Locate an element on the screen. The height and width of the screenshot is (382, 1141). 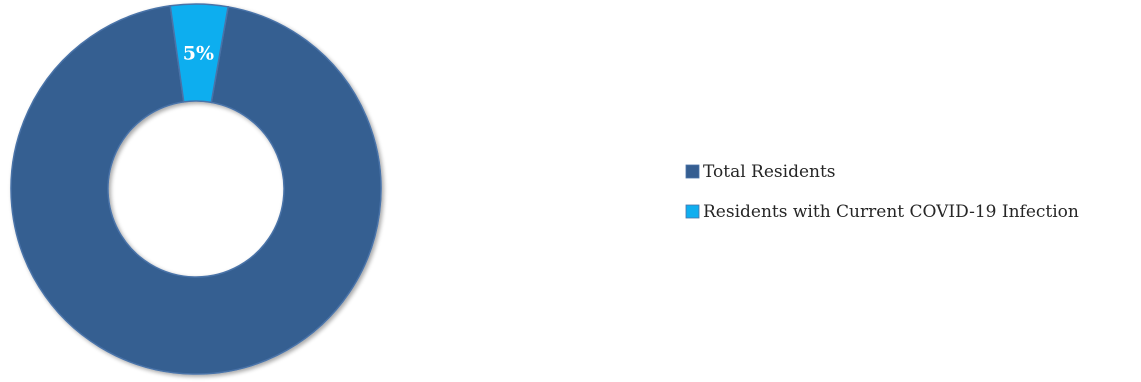
slice-data-label: 5% is located at coordinates (198, 54).